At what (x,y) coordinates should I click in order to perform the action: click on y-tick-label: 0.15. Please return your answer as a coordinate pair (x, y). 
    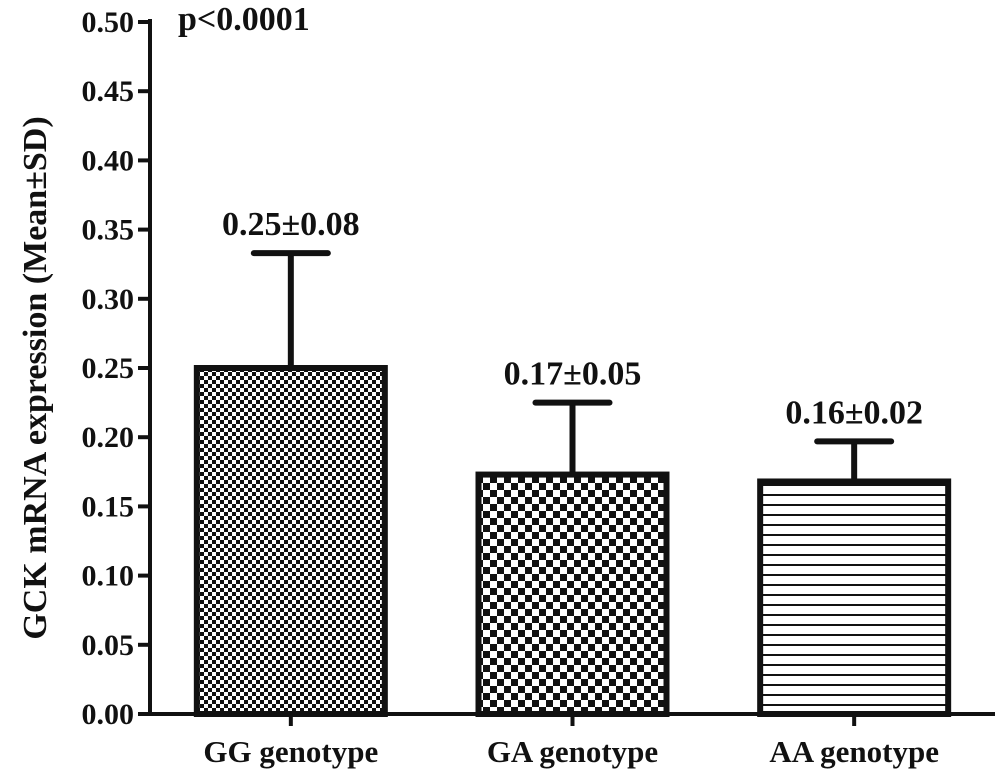
    Looking at the image, I should click on (108, 506).